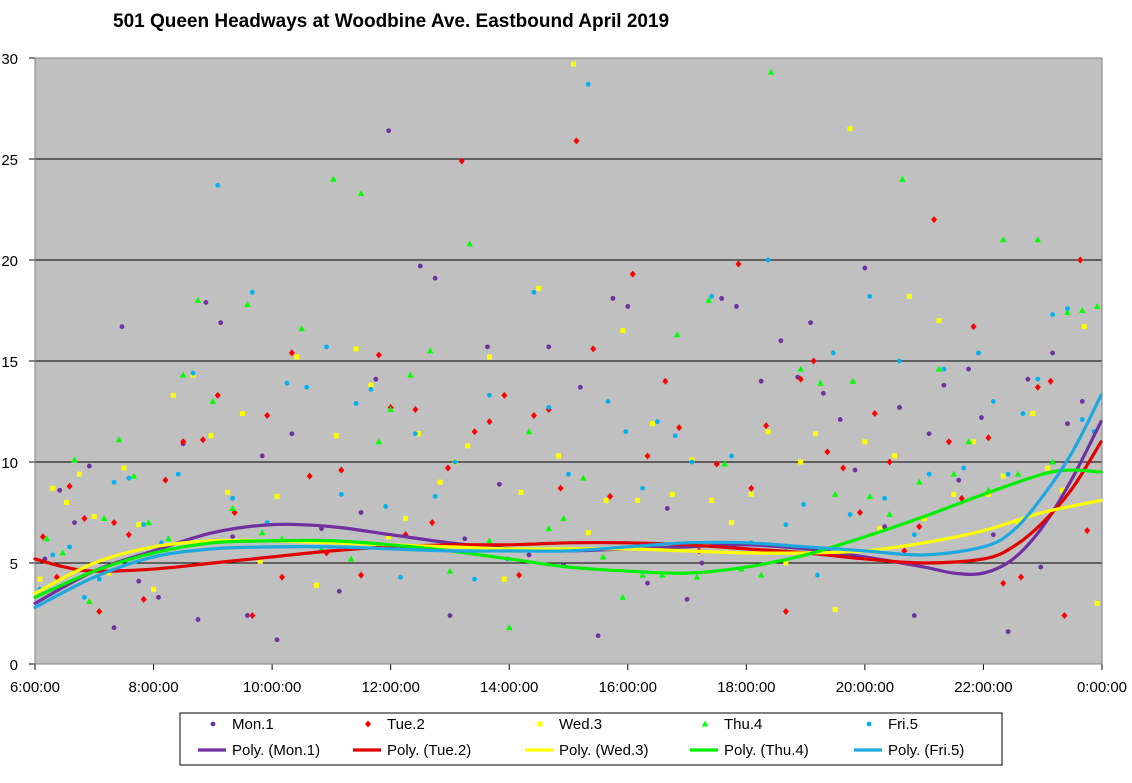 The image size is (1132, 783). Describe the element at coordinates (743, 724) in the screenshot. I see `legend-label: Thu.4` at that location.